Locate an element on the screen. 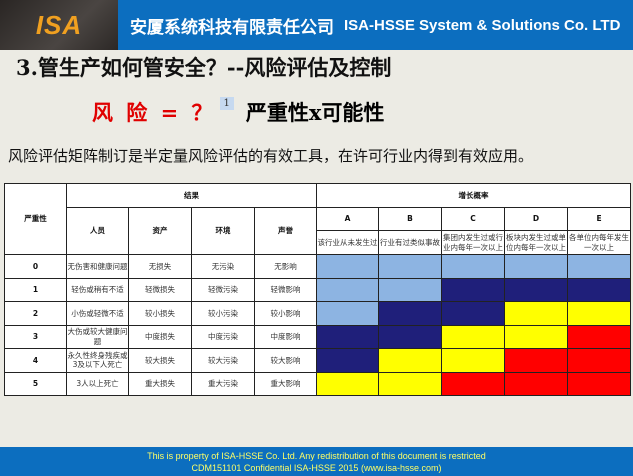 The height and width of the screenshot is (476, 633). footnote-marker: 1 is located at coordinates (226, 103).